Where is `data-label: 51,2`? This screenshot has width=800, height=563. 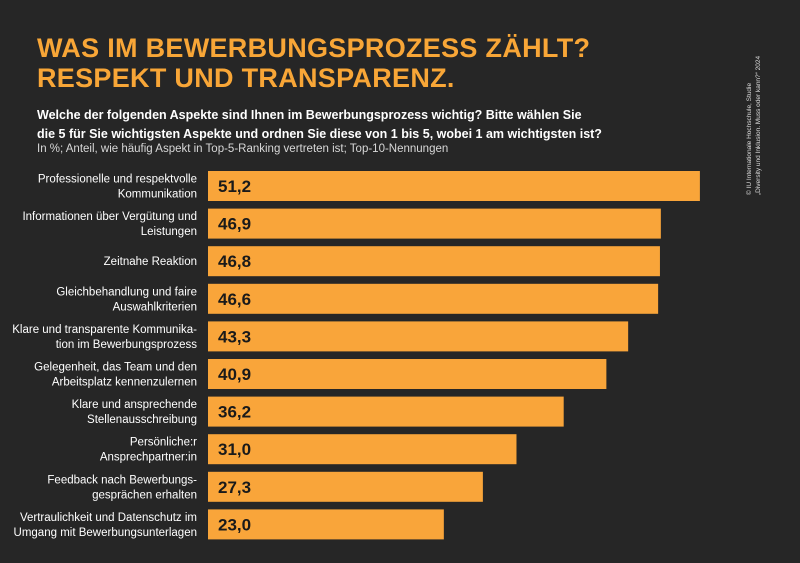 data-label: 51,2 is located at coordinates (234, 186).